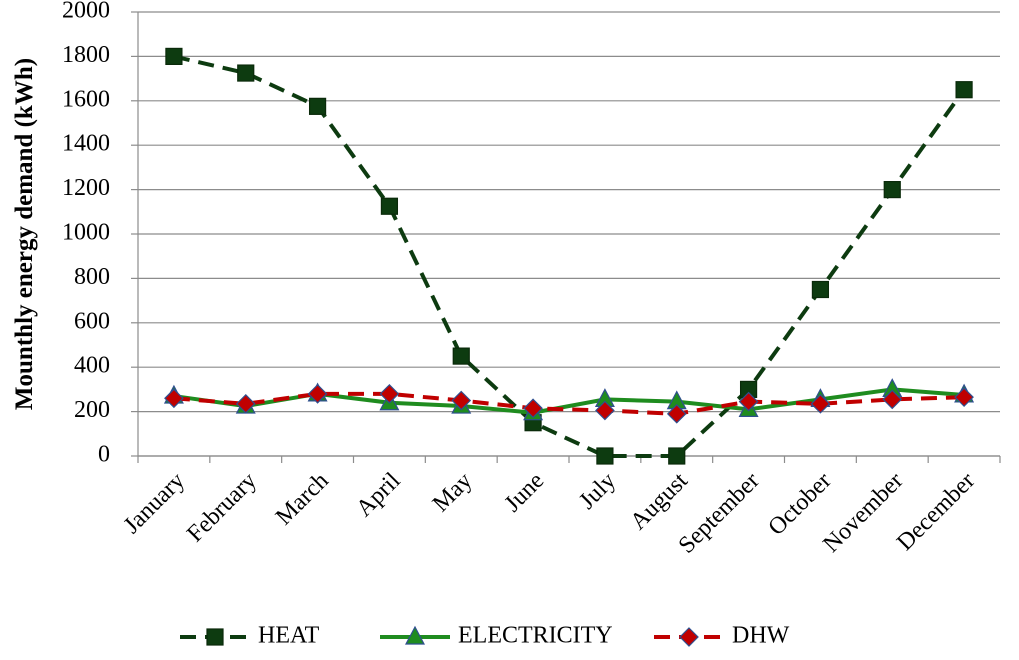  What do you see at coordinates (92, 321) in the screenshot?
I see `y-tick-label: 600` at bounding box center [92, 321].